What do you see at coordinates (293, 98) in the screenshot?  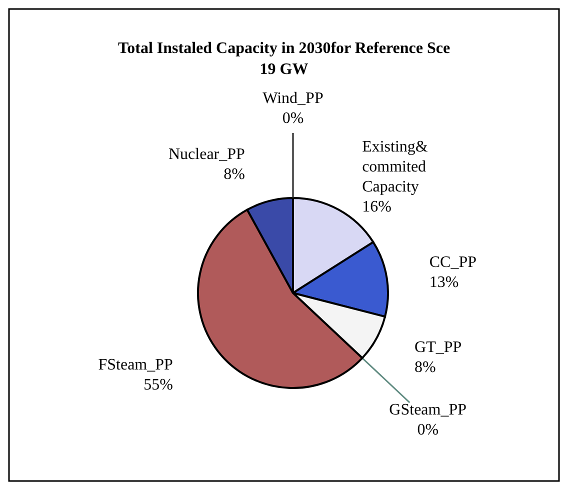 I see `category-label: Wind_PP` at bounding box center [293, 98].